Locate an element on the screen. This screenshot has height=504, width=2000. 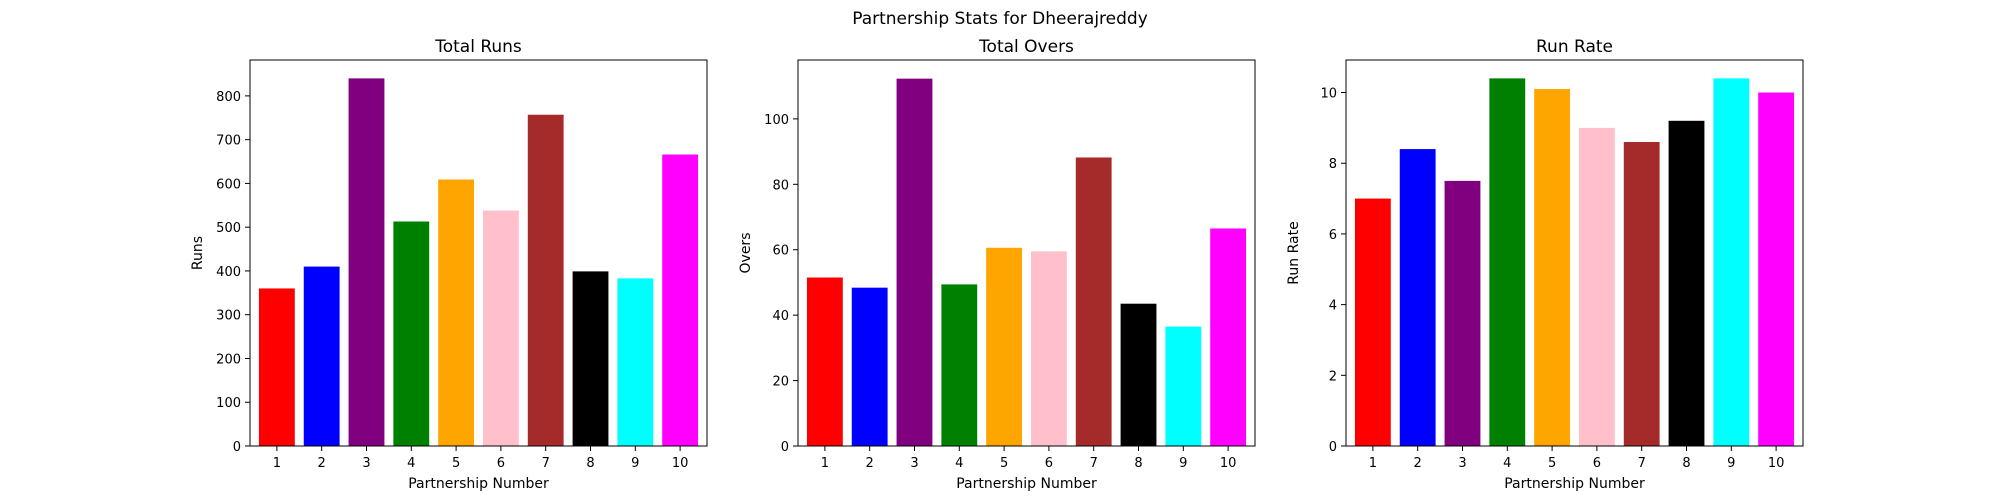
y-axis-label: Runs is located at coordinates (198, 253).